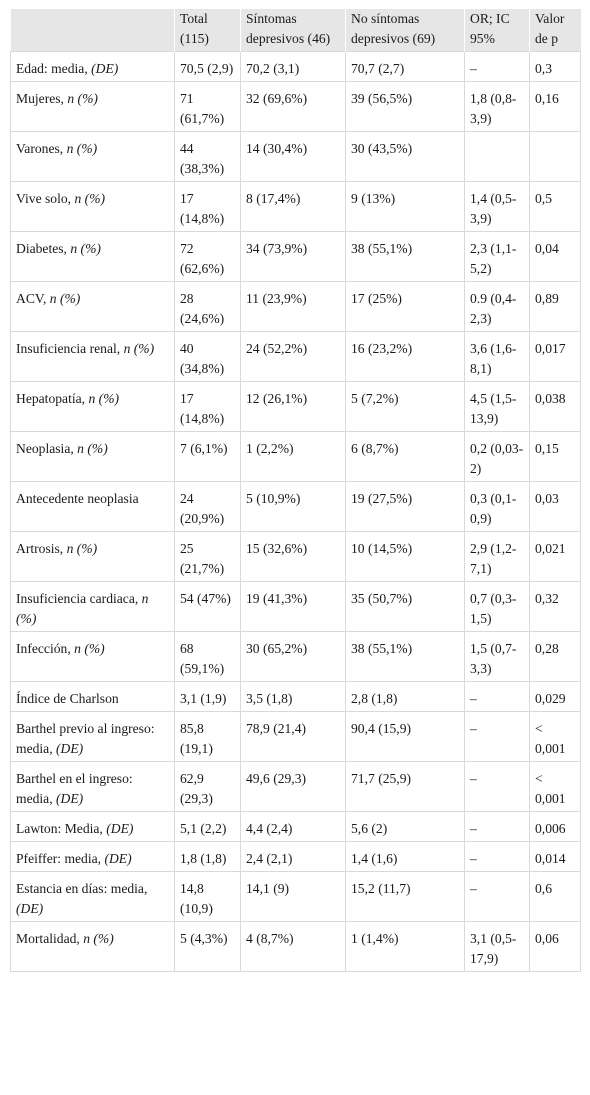  I want to click on row-label-cell: Edad: media, (DE), so click(92, 66).